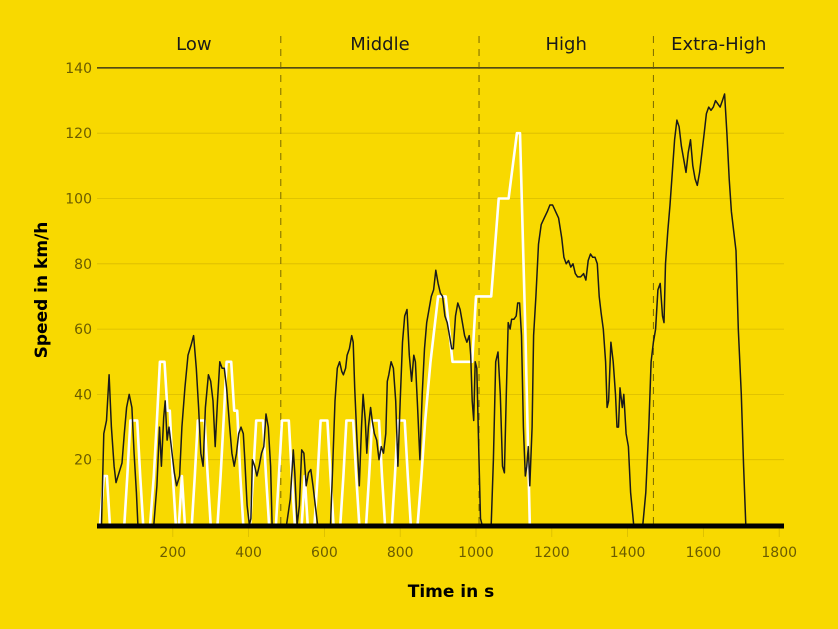 This screenshot has width=838, height=629. I want to click on x-tick-label: 800, so click(400, 553).